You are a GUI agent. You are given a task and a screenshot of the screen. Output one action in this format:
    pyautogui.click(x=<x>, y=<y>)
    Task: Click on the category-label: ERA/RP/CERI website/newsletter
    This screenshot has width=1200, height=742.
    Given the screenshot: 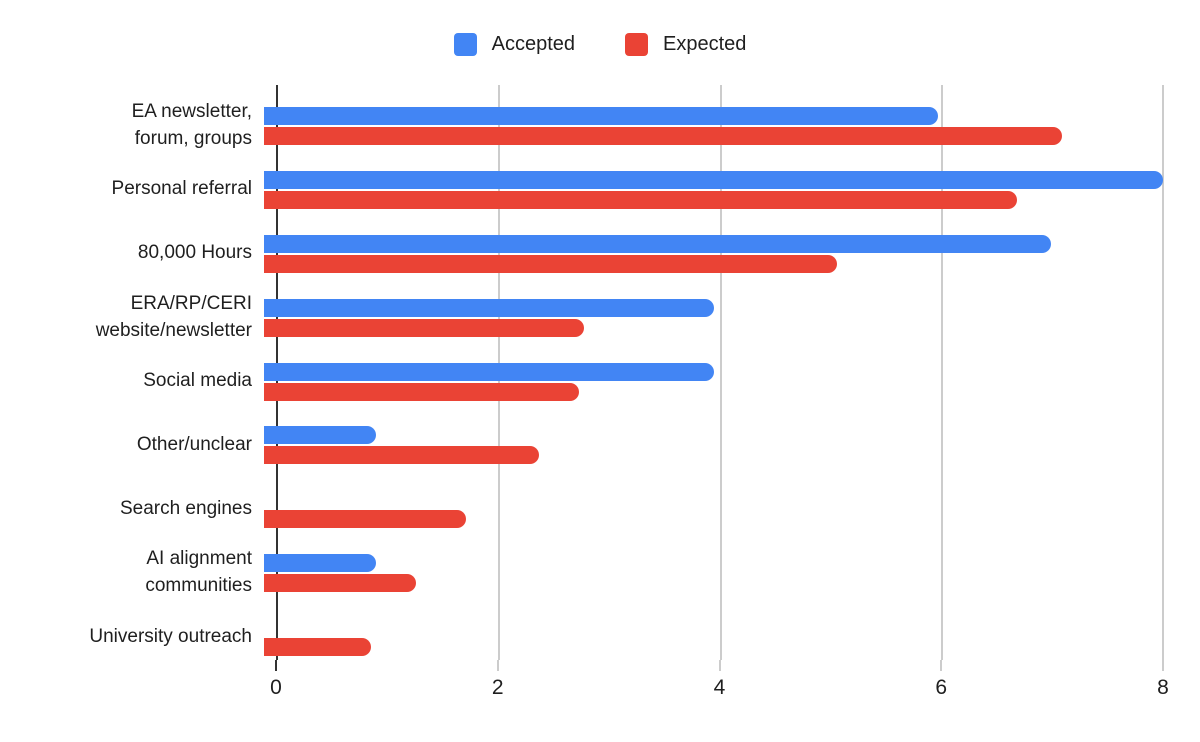 What is the action you would take?
    pyautogui.click(x=132, y=309)
    